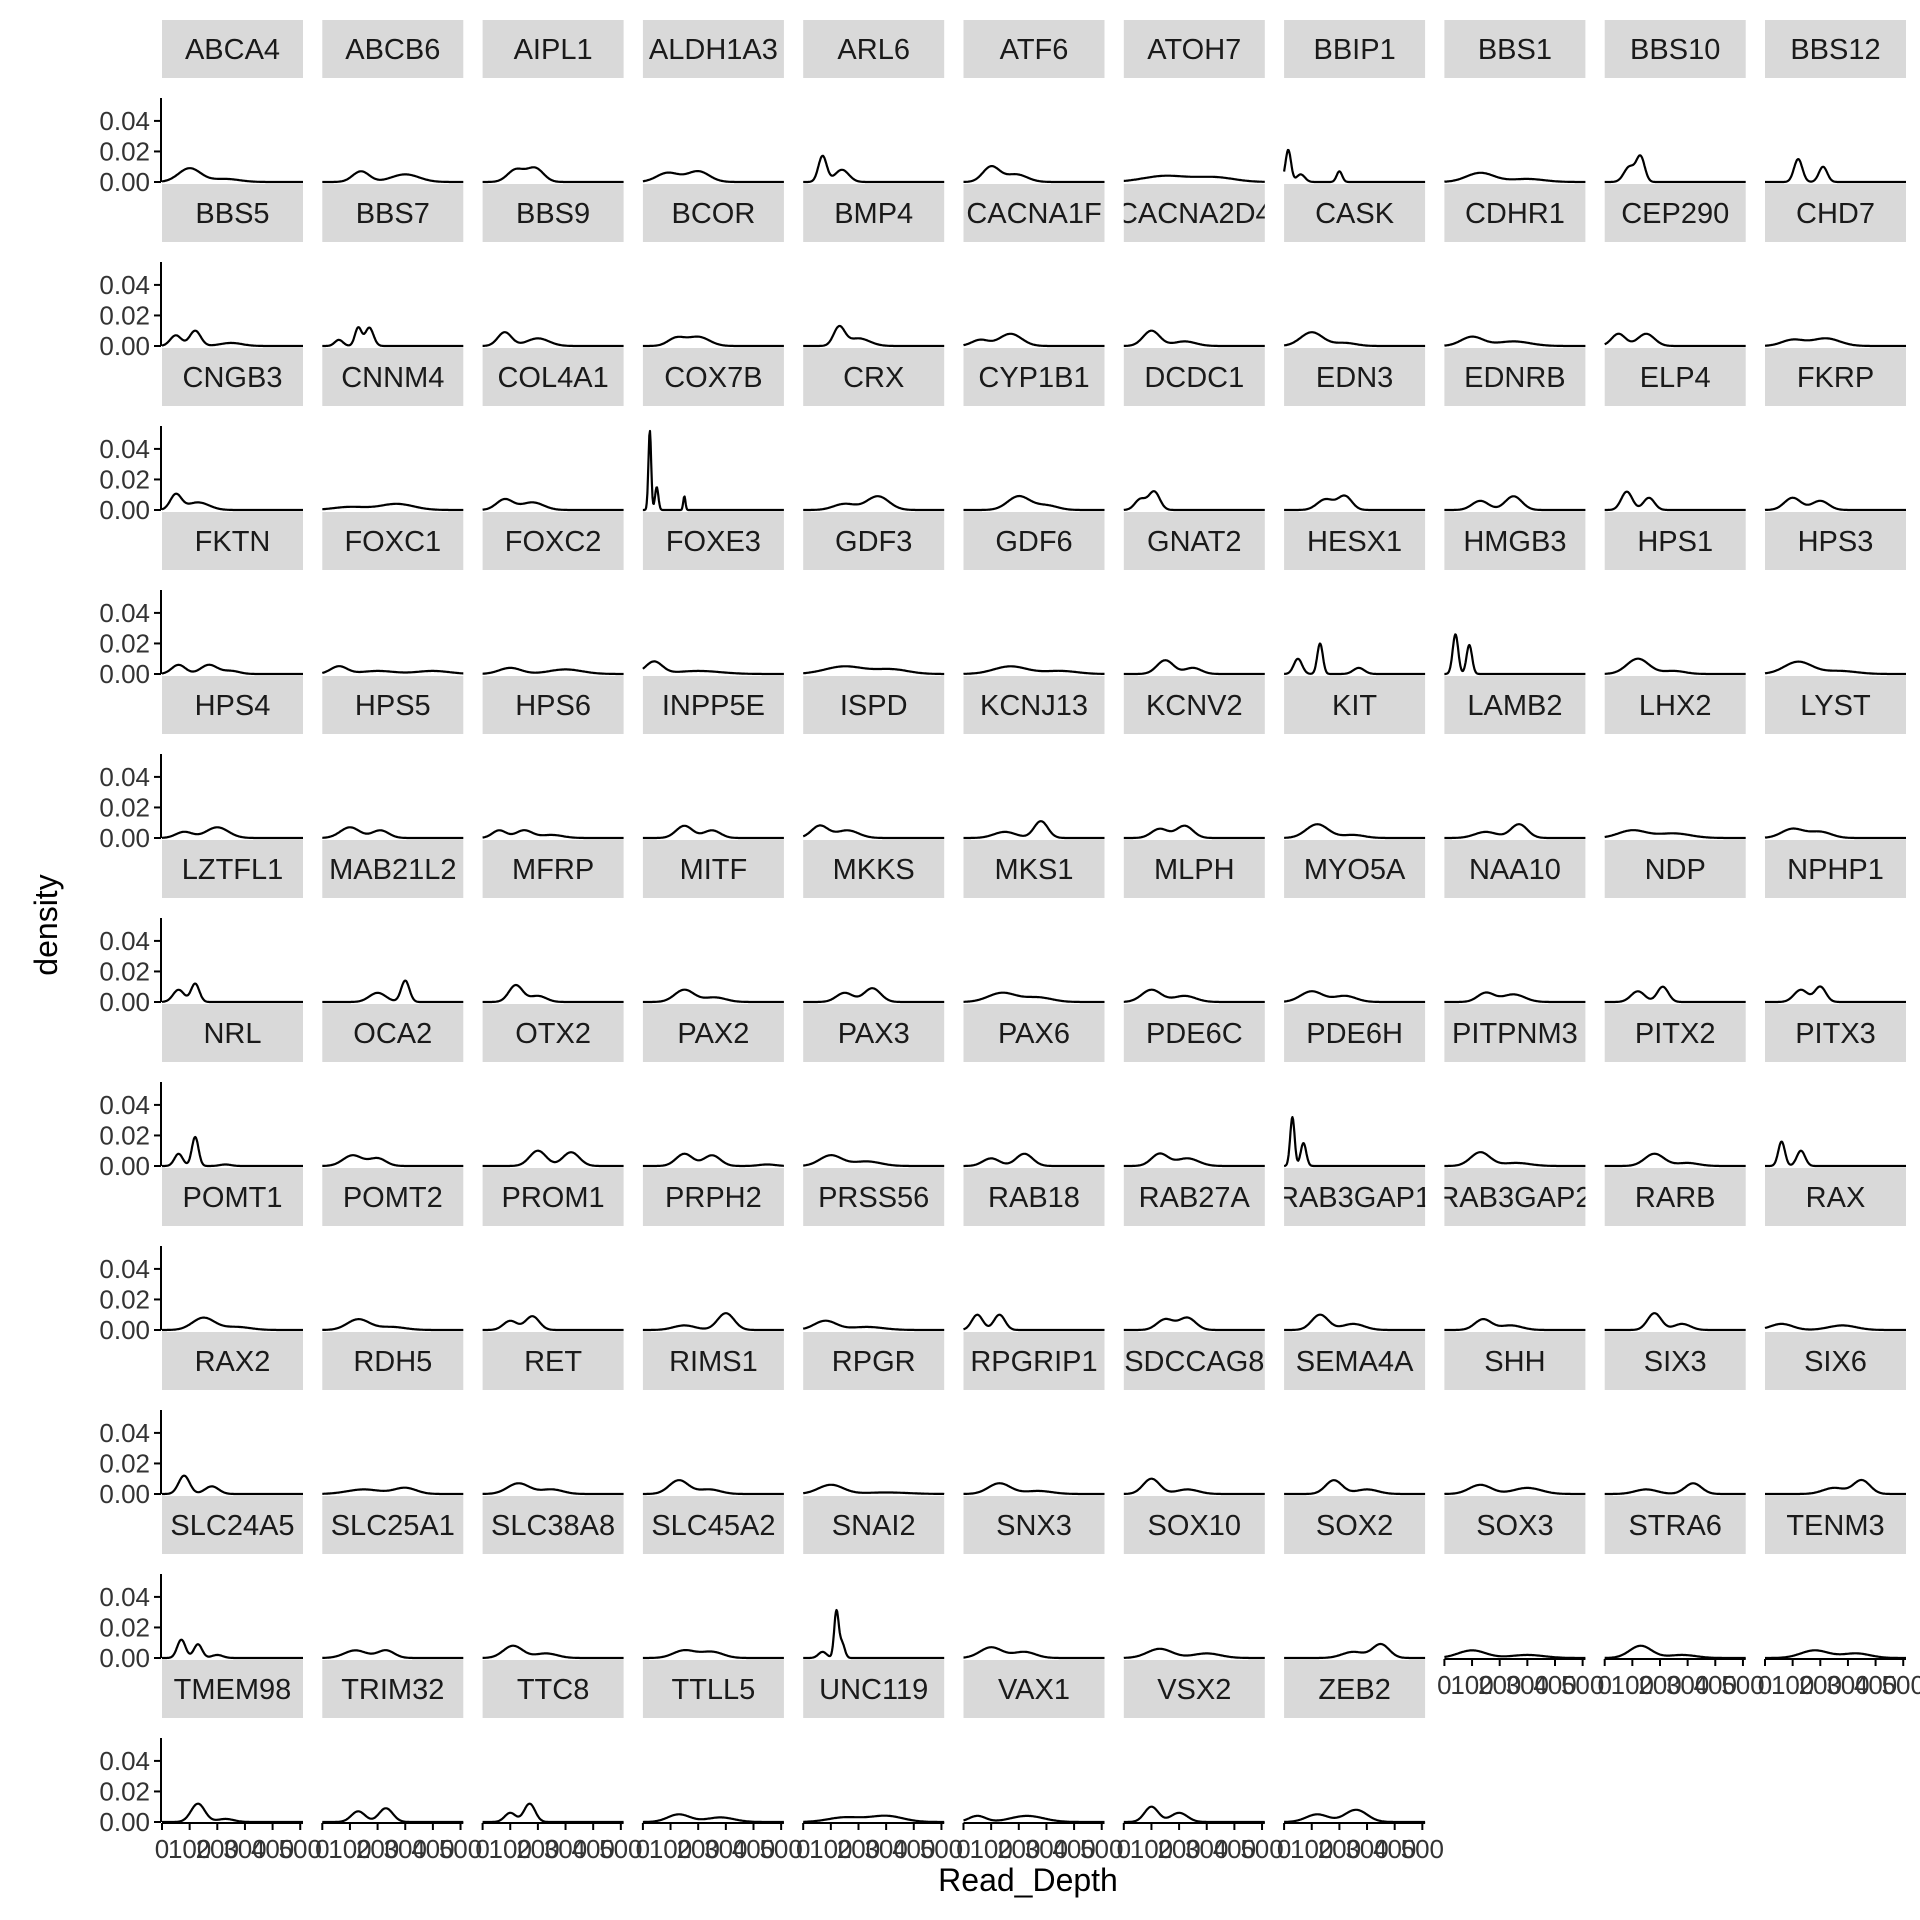 The height and width of the screenshot is (1920, 1920). What do you see at coordinates (553, 1362) in the screenshot?
I see `facet-label: RET` at bounding box center [553, 1362].